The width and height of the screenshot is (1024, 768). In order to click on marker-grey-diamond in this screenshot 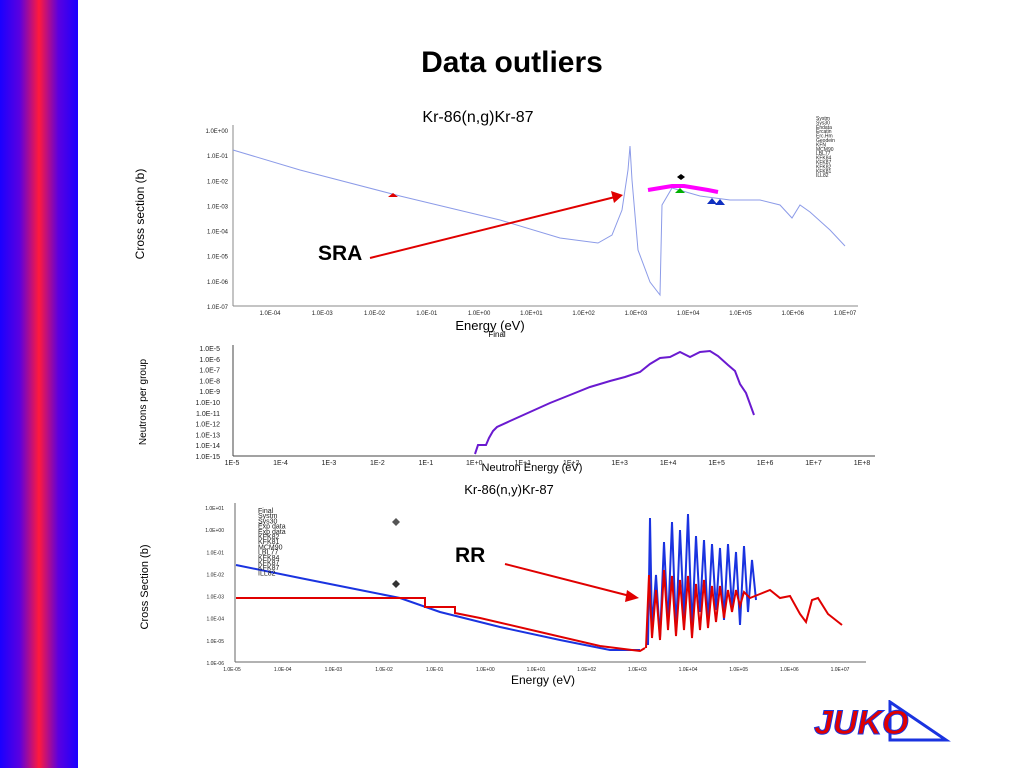, I will do `click(396, 522)`.